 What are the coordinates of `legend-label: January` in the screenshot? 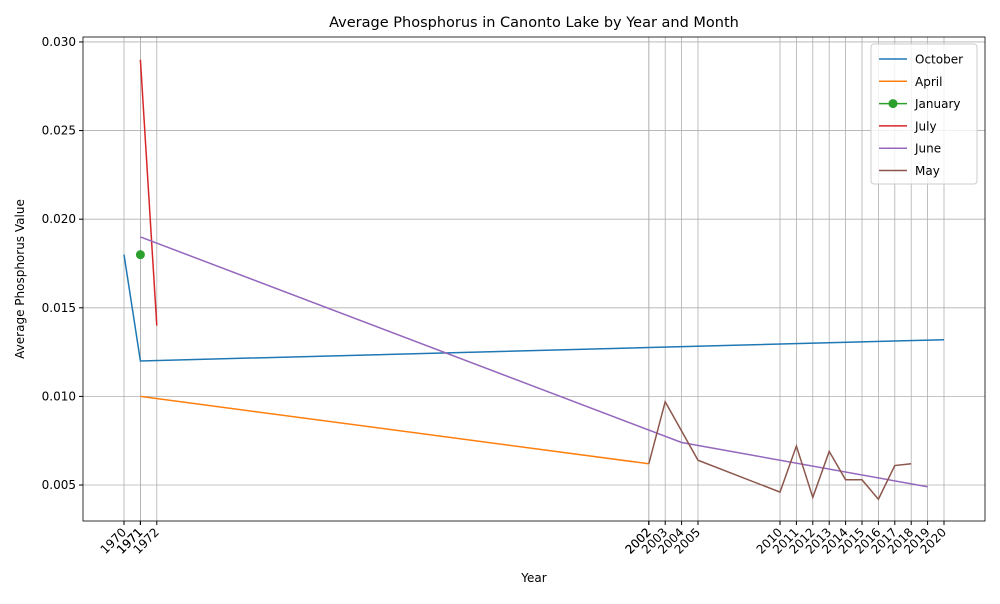 It's located at (937, 104).